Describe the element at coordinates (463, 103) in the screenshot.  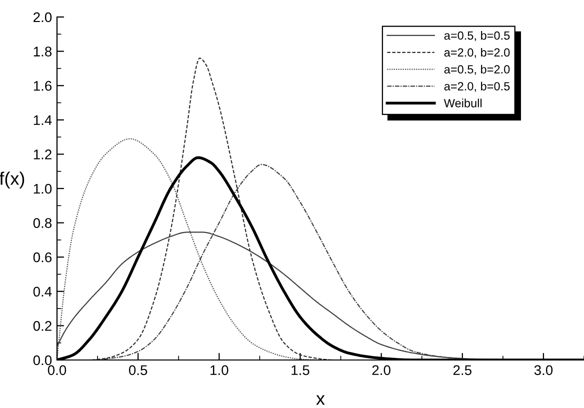
I see `legend-label: Weibull` at that location.